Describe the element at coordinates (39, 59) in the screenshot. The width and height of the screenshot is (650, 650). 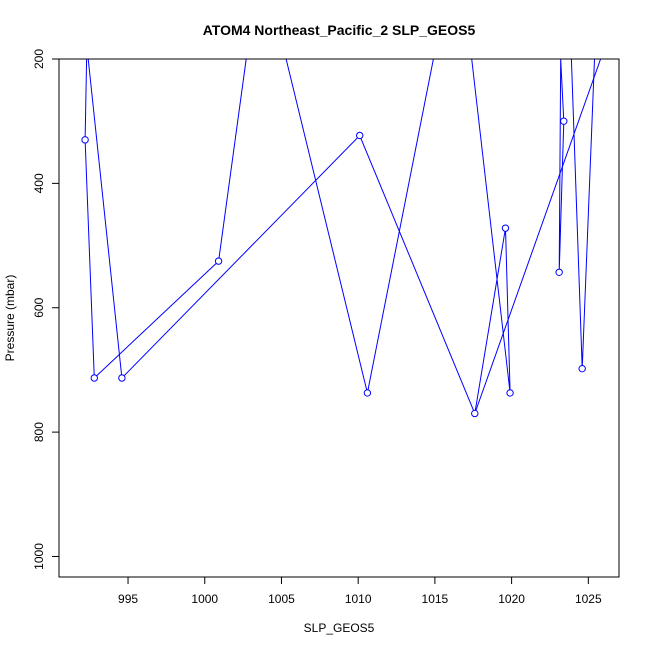
I see `y-tick-label: 200` at that location.